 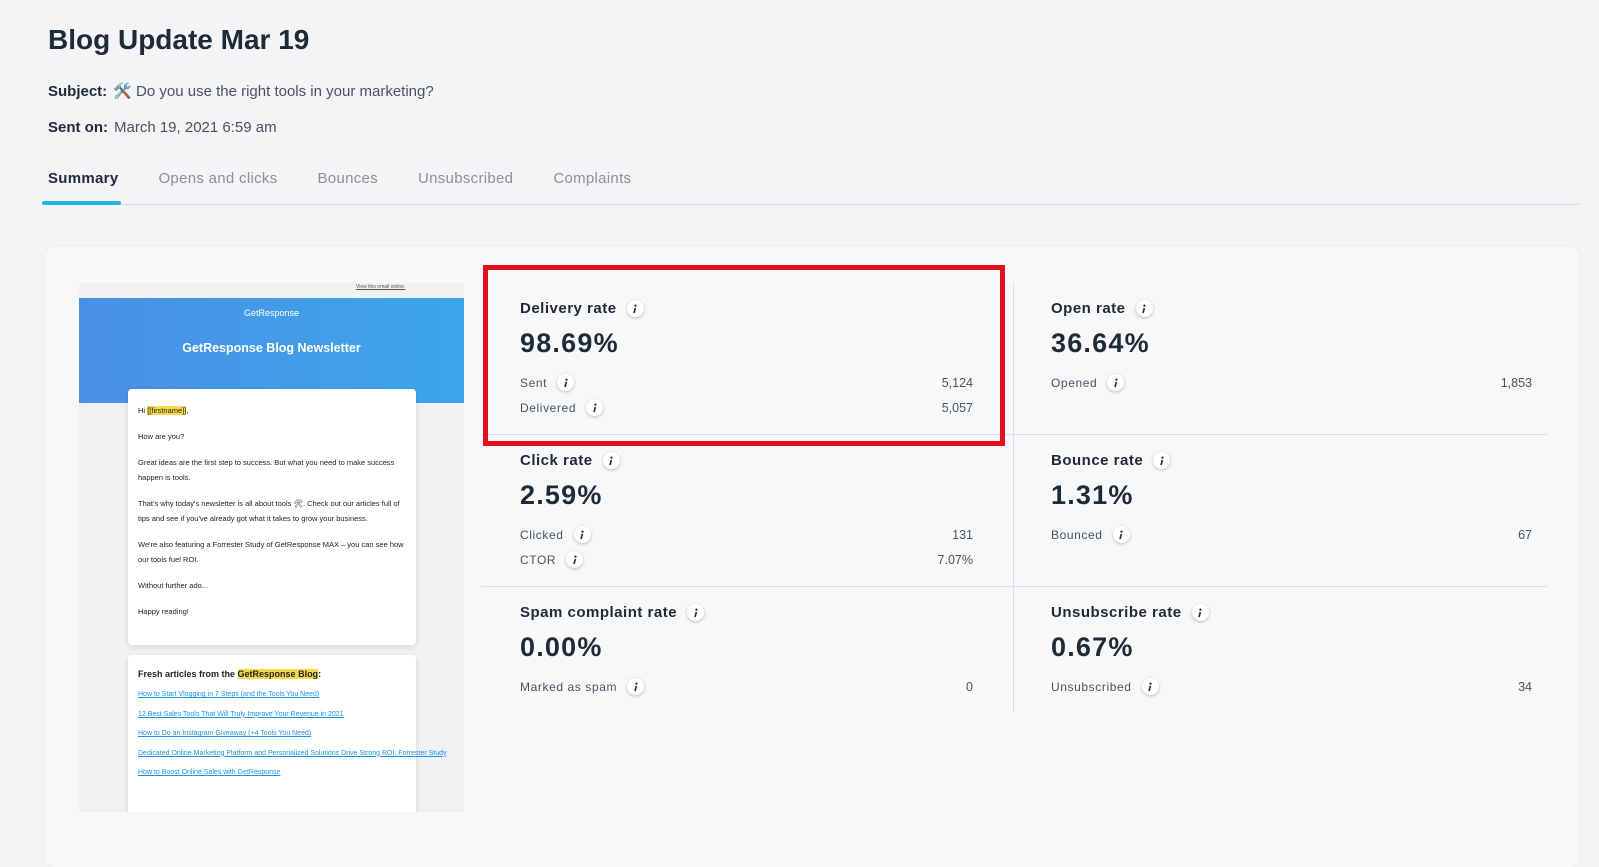 What do you see at coordinates (592, 178) in the screenshot?
I see `tab: Complaints` at bounding box center [592, 178].